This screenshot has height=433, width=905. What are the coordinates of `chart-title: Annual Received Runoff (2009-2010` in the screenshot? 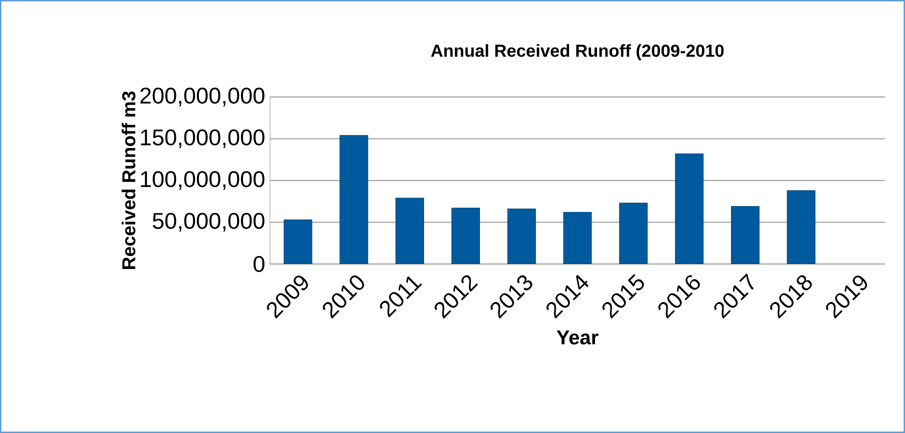 It's located at (577, 52).